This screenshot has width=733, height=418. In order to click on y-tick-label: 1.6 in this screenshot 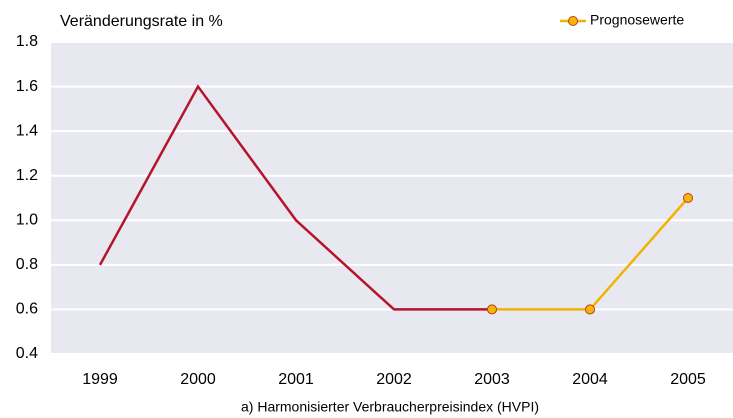, I will do `click(27, 86)`.